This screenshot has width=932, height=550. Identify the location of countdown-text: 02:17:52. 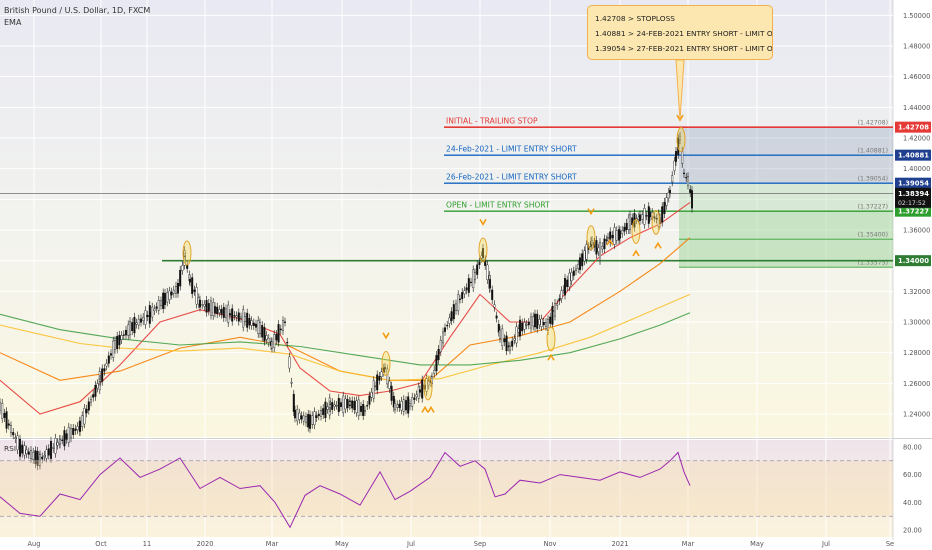
(912, 203).